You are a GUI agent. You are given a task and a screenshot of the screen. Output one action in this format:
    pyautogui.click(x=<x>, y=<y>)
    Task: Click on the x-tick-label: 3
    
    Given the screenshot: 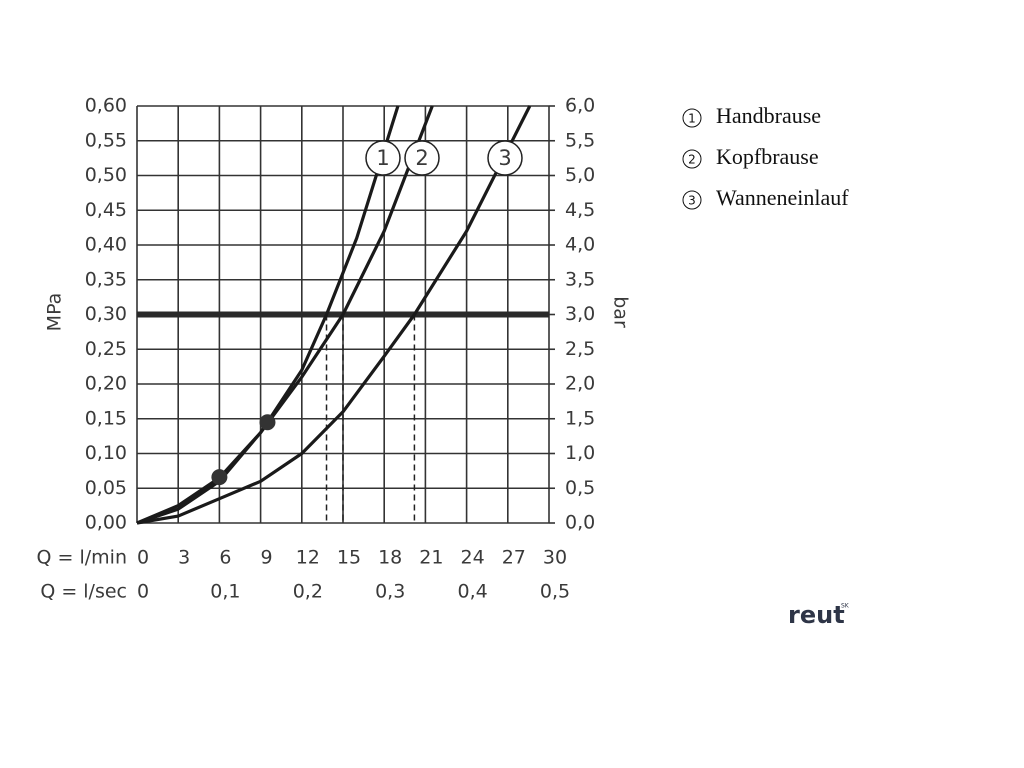 What is the action you would take?
    pyautogui.click(x=184, y=558)
    